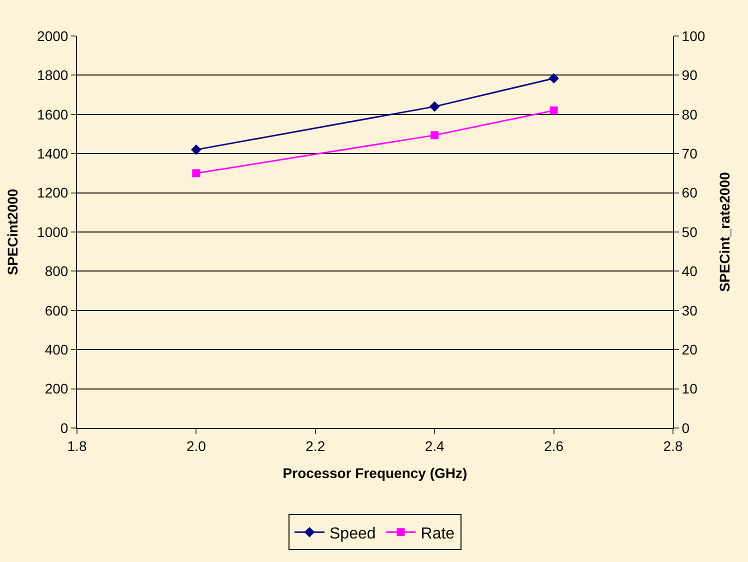 The height and width of the screenshot is (562, 748). Describe the element at coordinates (690, 114) in the screenshot. I see `y2-tick-label: 80` at that location.